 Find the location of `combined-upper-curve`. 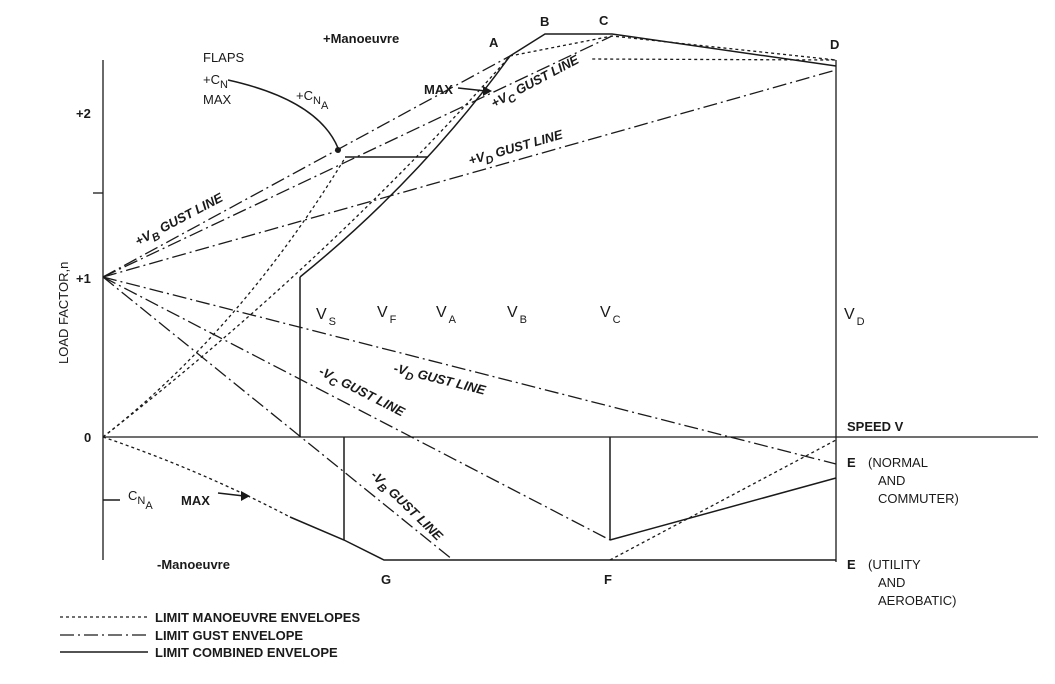

combined-upper-curve is located at coordinates (405, 166).